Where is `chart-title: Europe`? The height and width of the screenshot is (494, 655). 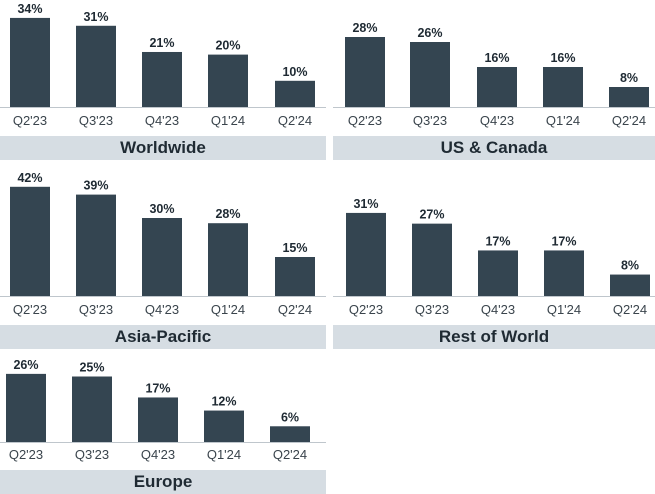
chart-title: Europe is located at coordinates (163, 481).